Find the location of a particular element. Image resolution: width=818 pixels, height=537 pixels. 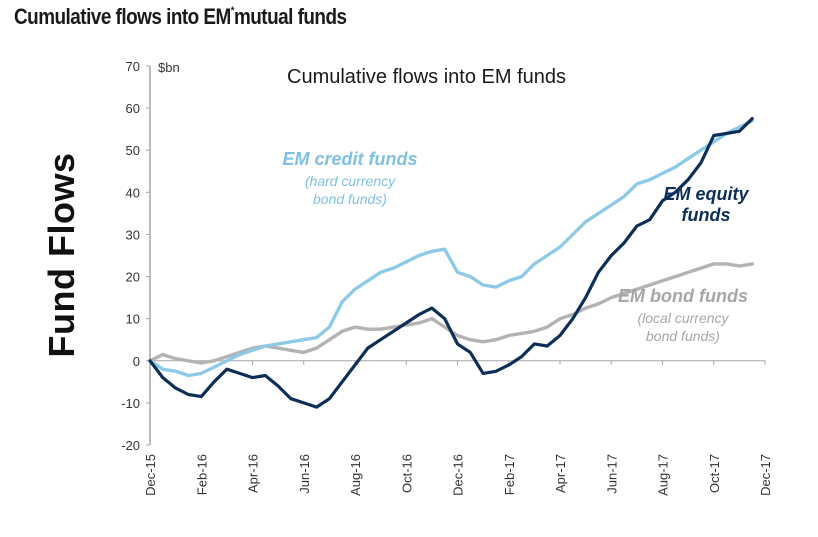

y-tick-label: 10 is located at coordinates (133, 319).